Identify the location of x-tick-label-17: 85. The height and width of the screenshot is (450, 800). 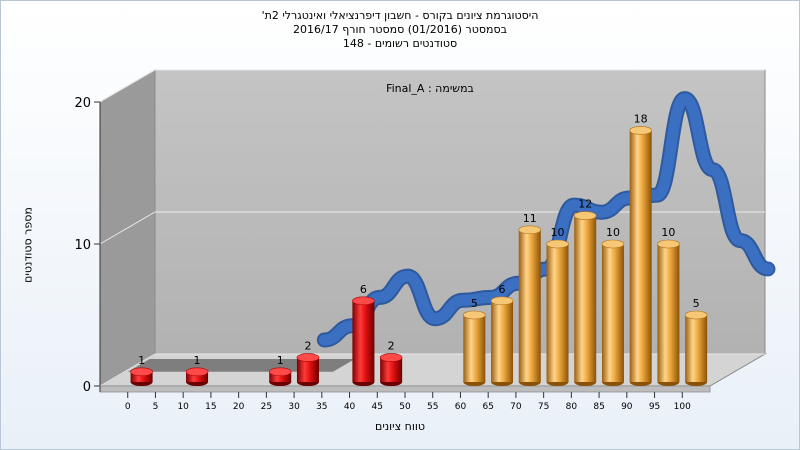
(598, 407).